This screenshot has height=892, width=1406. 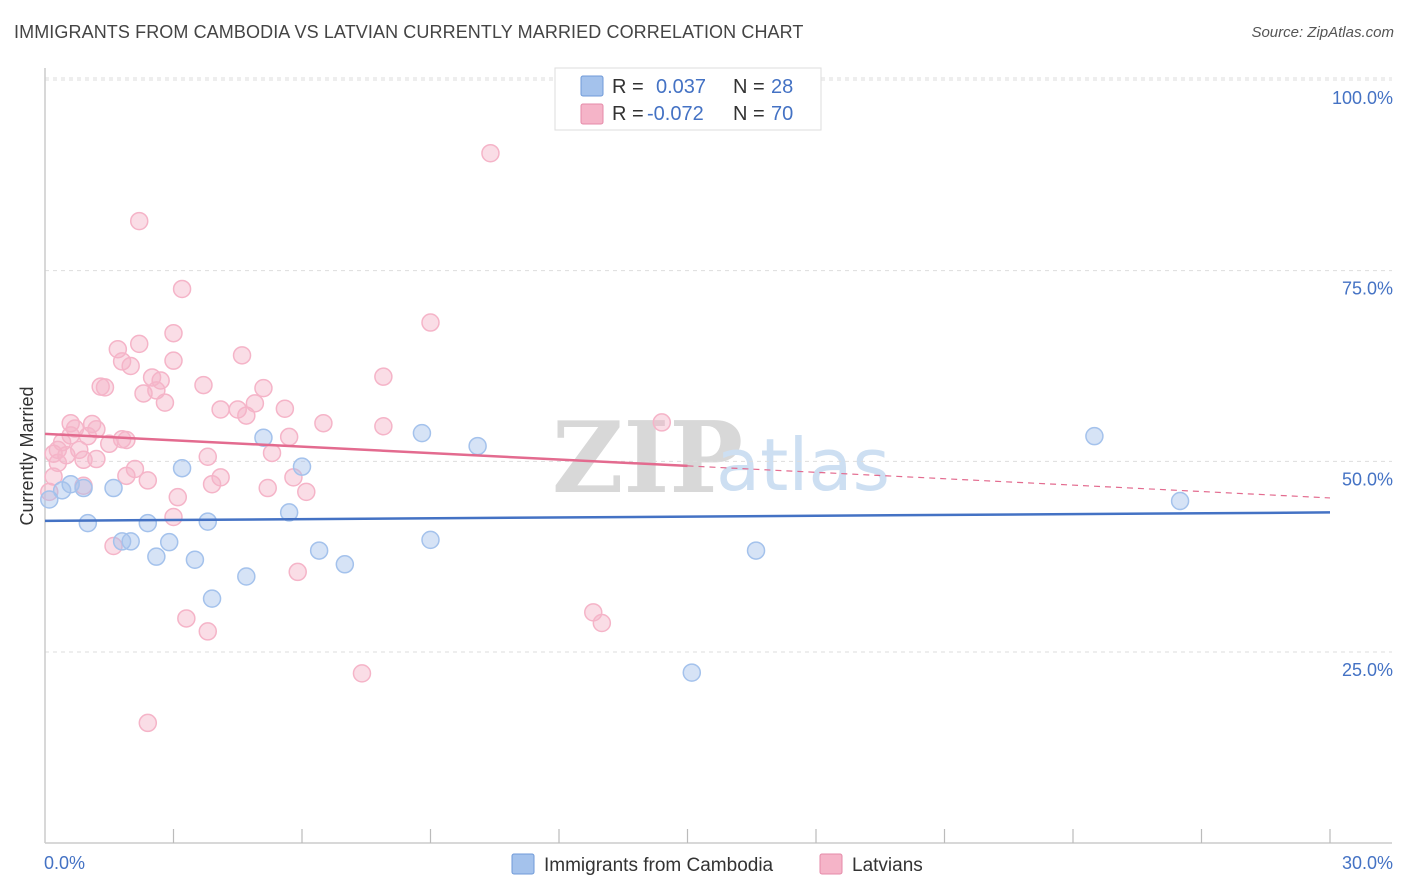 What do you see at coordinates (749, 114) in the screenshot?
I see `legend-n-label-latvians: N =` at bounding box center [749, 114].